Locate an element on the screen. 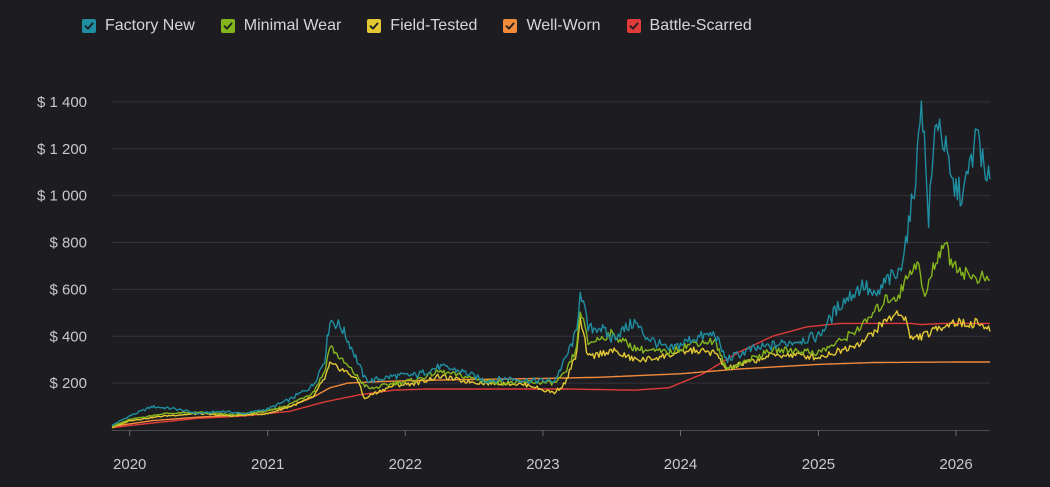 The image size is (1050, 487). series-line-well-worn is located at coordinates (550, 394).